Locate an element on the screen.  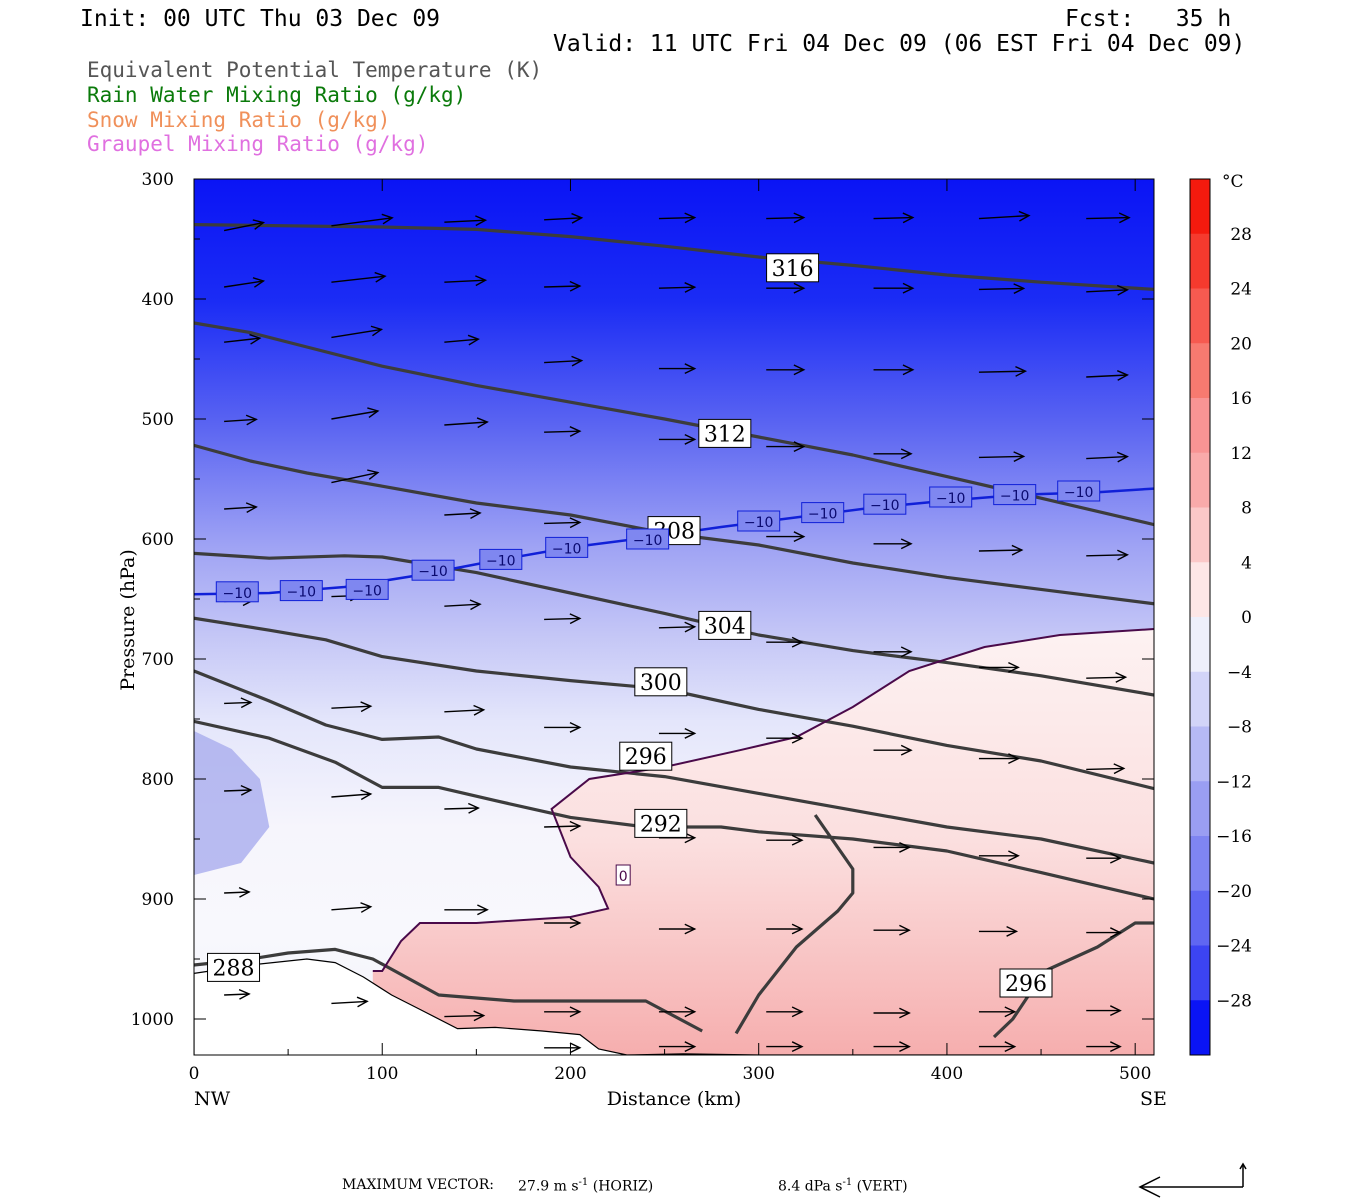
cold-pocket-shading is located at coordinates (232, 803).